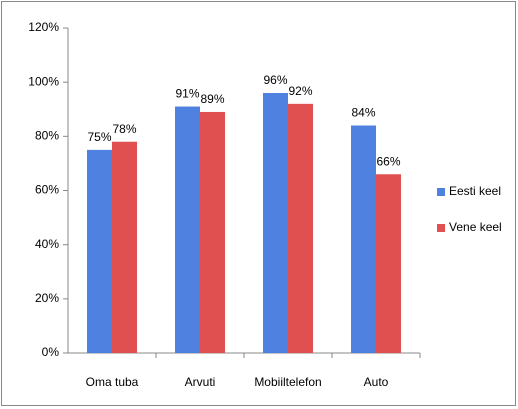 This screenshot has height=409, width=518. What do you see at coordinates (475, 227) in the screenshot?
I see `legend-label: Vene keel` at bounding box center [475, 227].